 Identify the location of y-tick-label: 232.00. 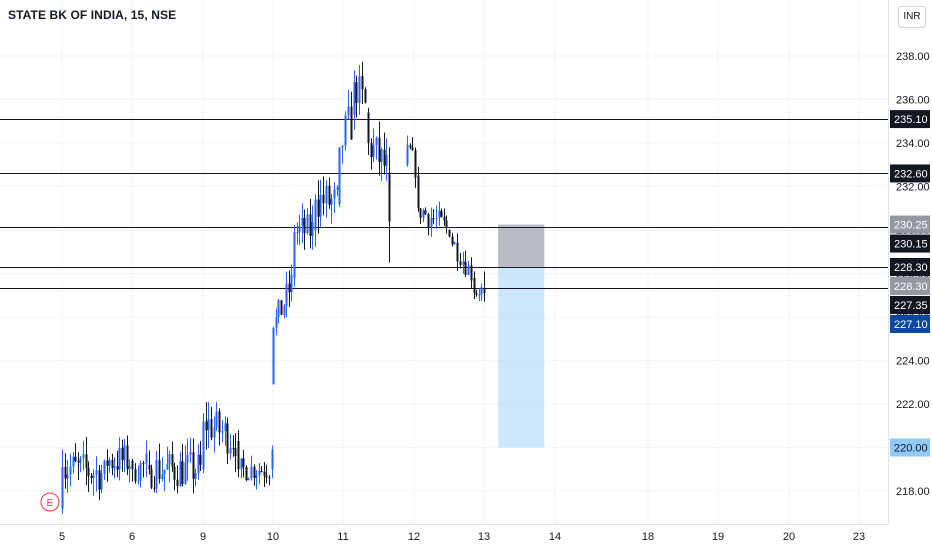
(913, 188).